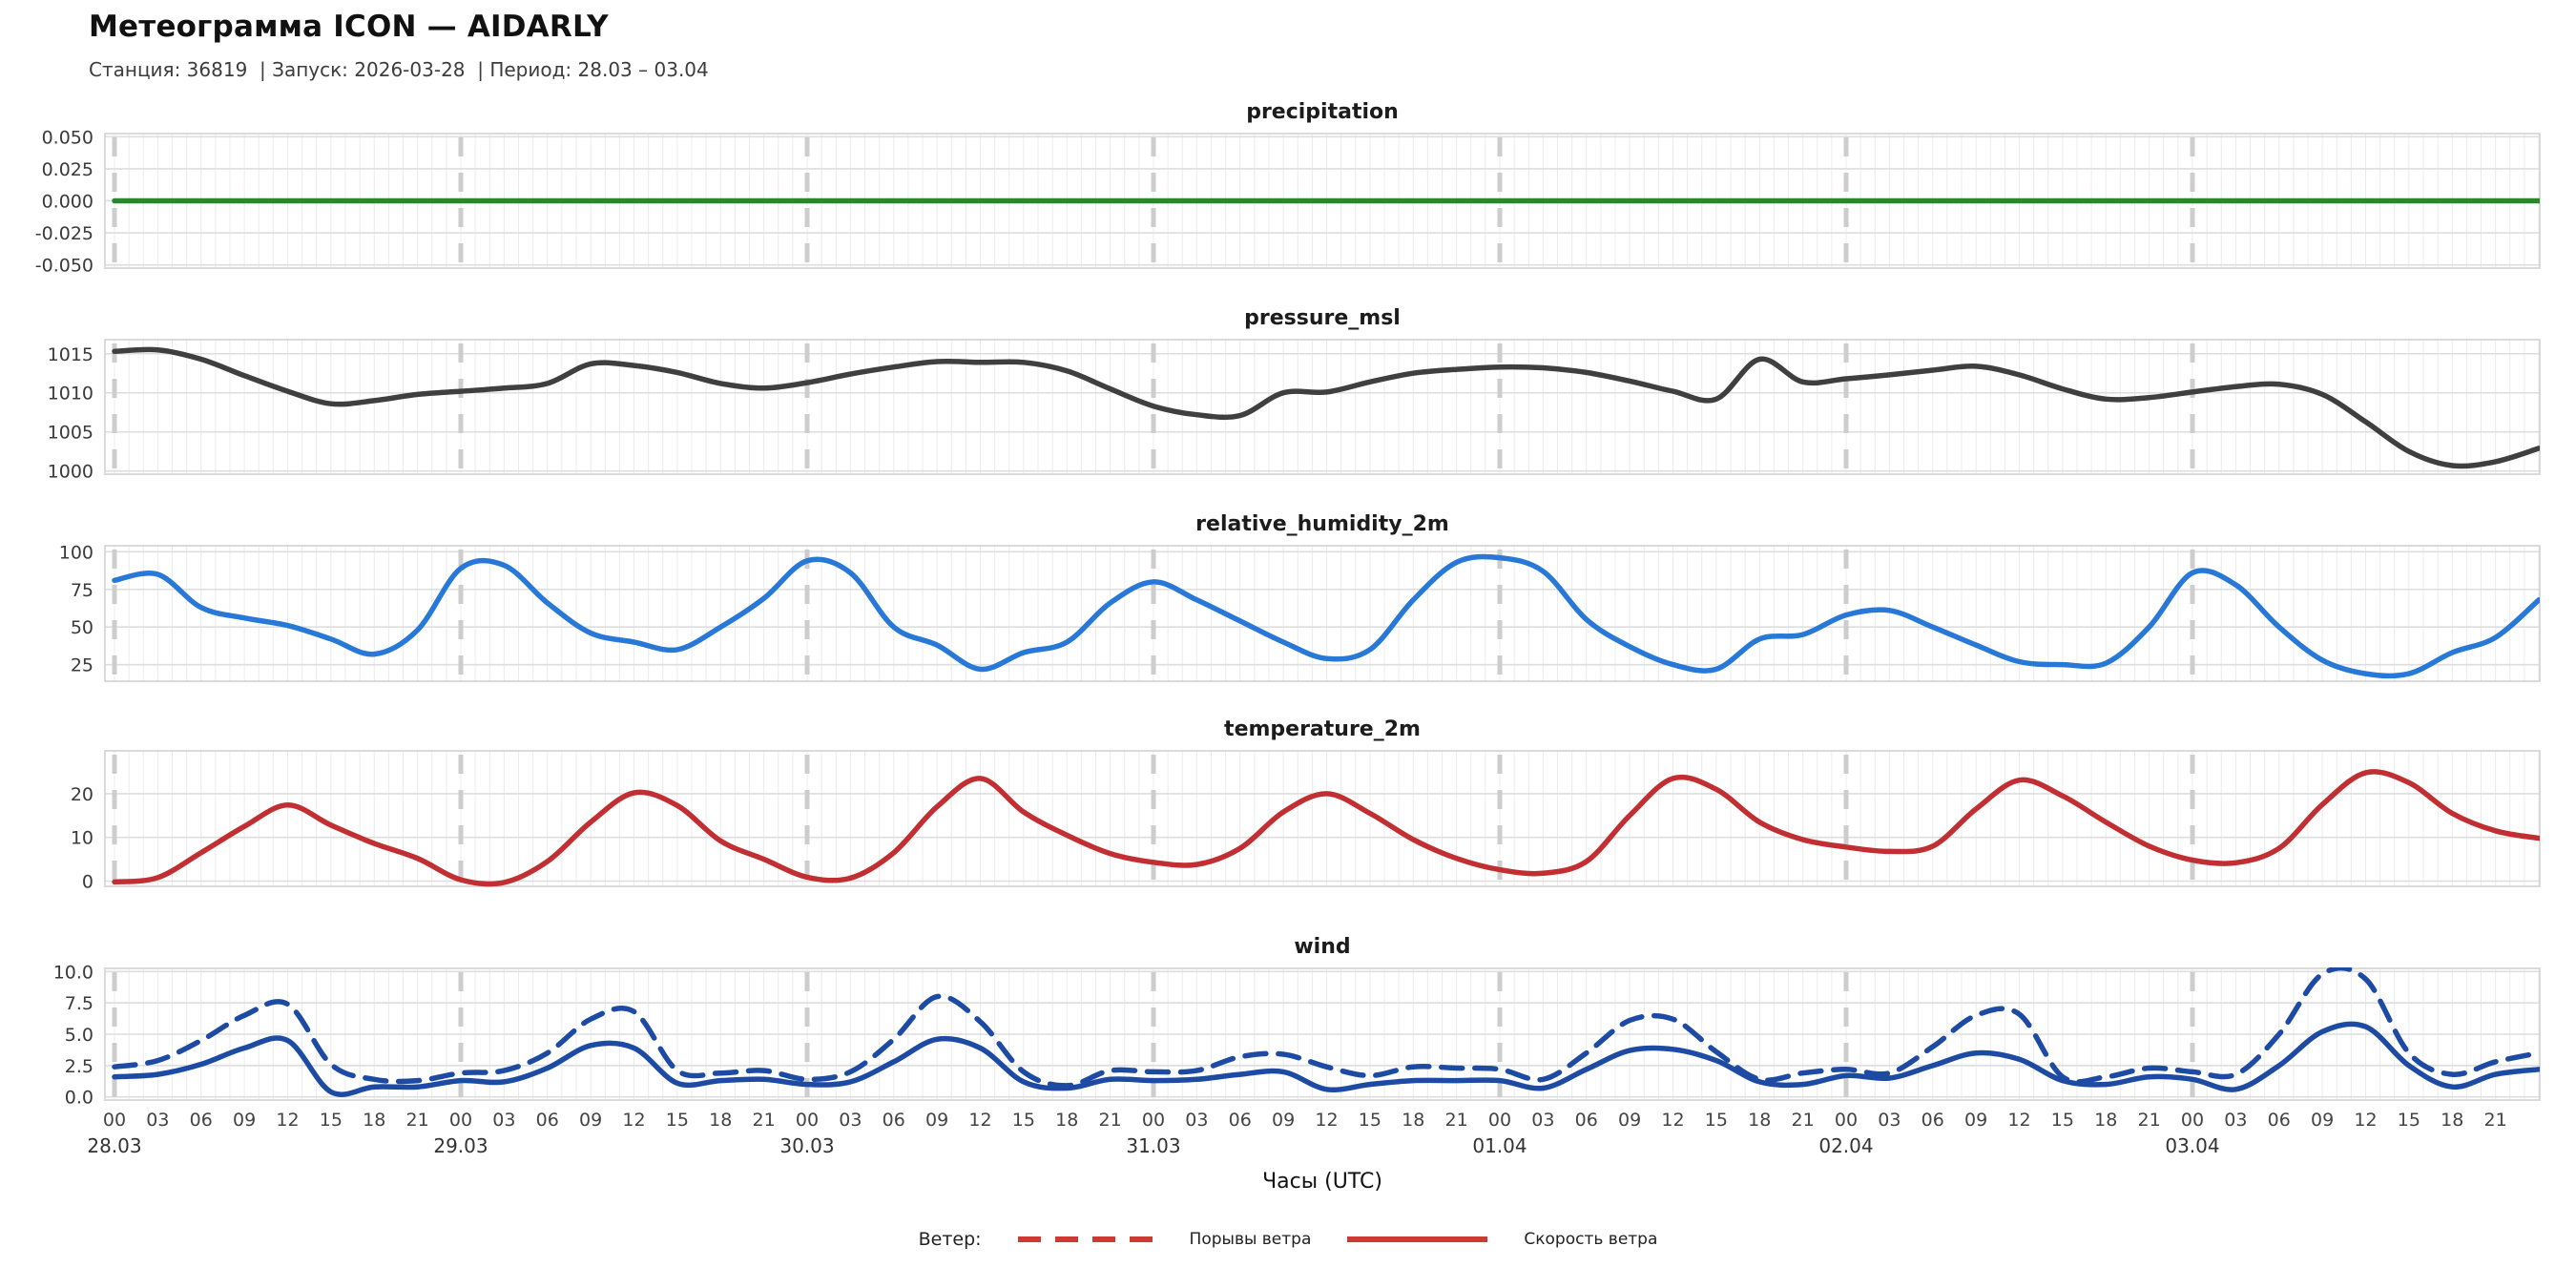 This screenshot has width=2576, height=1288. I want to click on series-line-wind_gusts, so click(1326, 1028).